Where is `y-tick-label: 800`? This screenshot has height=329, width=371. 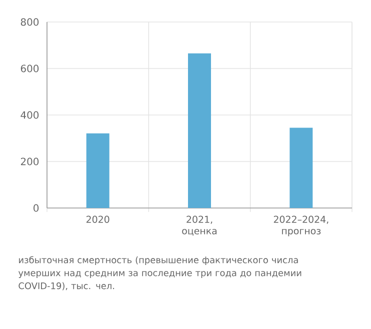 y-tick-label: 800 is located at coordinates (29, 22).